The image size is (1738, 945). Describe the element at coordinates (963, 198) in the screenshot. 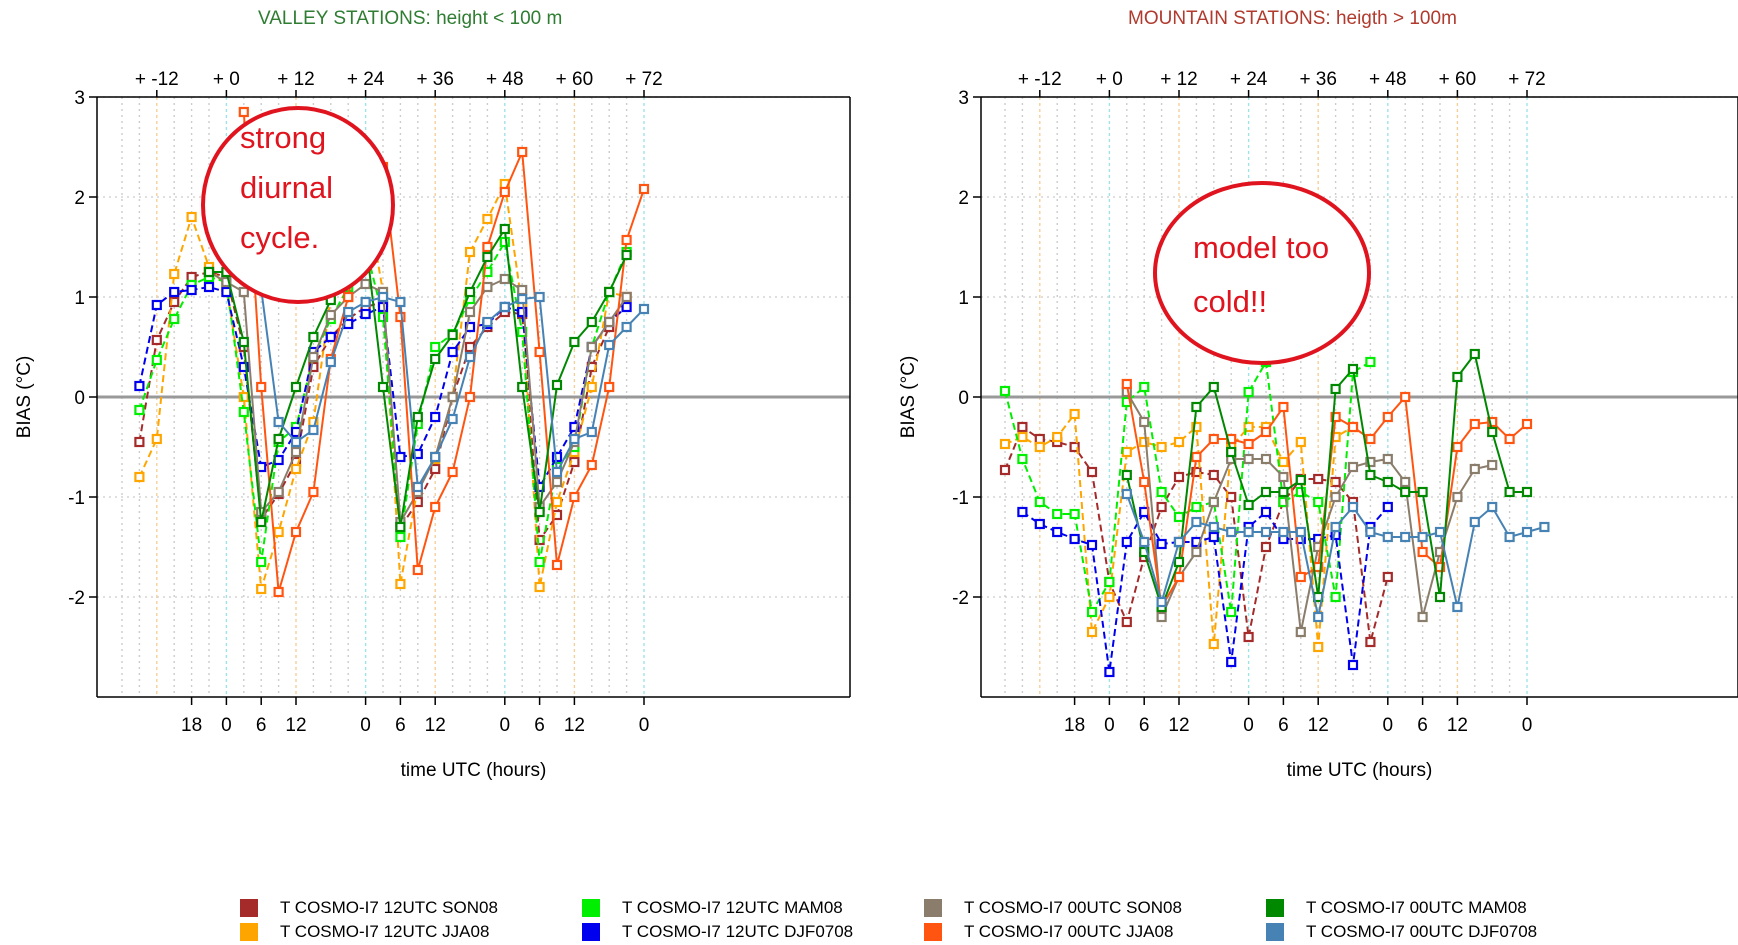

I see `y-tick-label: 2` at that location.